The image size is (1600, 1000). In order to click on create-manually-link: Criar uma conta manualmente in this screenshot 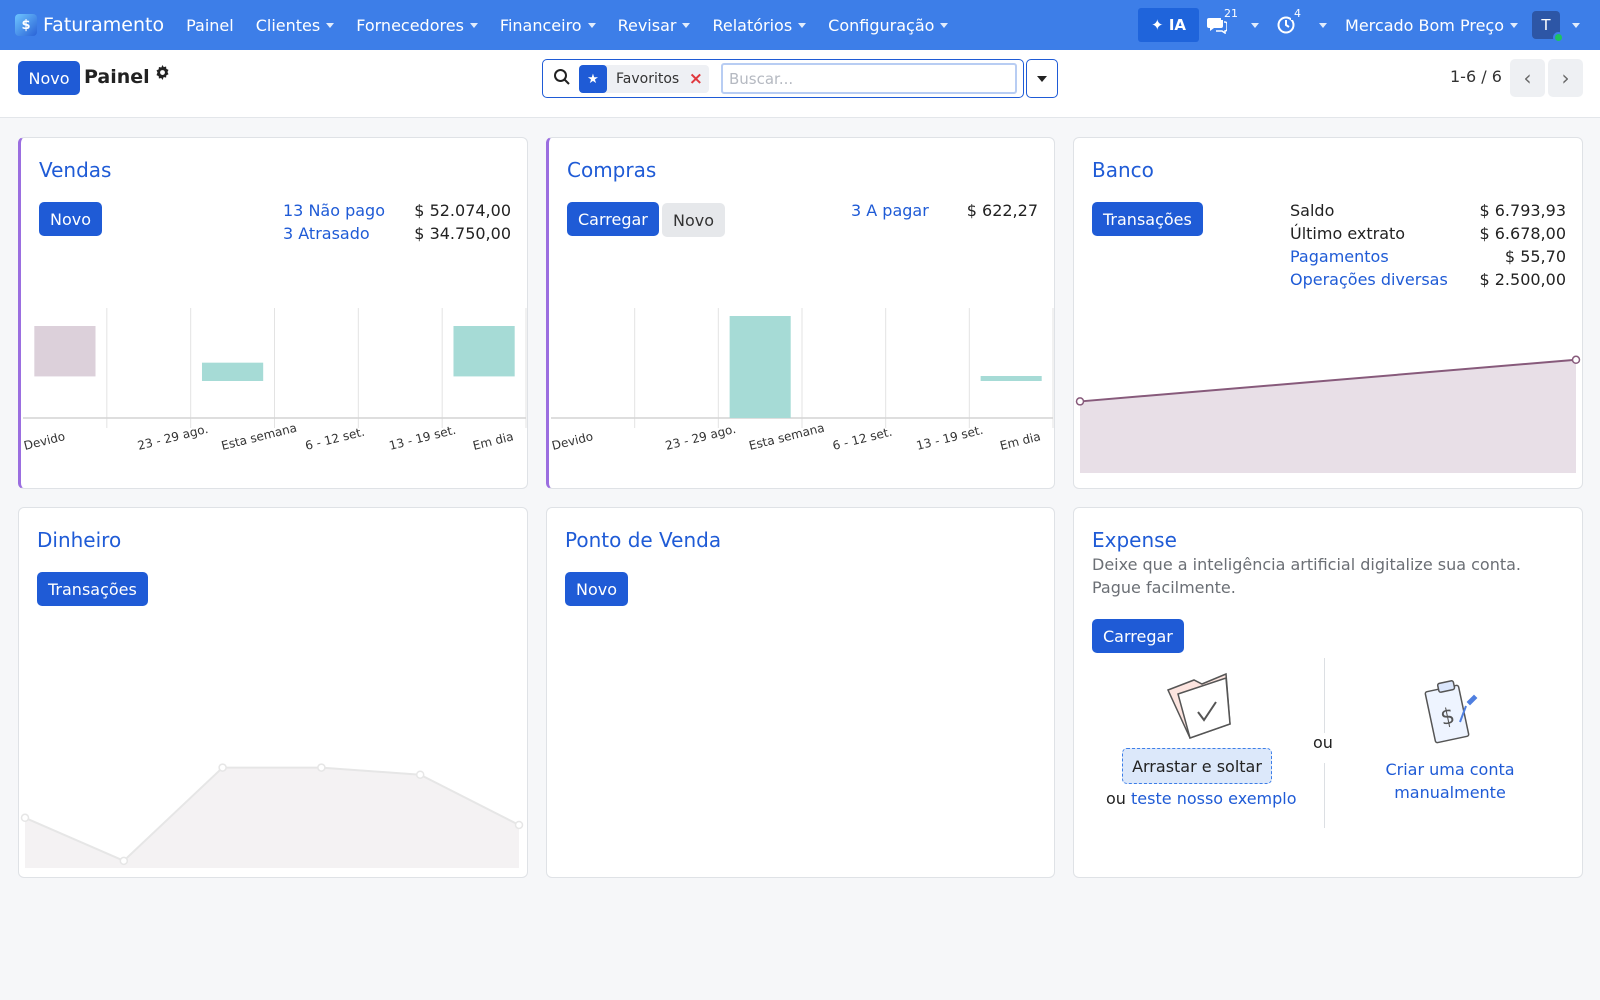, I will do `click(1450, 781)`.